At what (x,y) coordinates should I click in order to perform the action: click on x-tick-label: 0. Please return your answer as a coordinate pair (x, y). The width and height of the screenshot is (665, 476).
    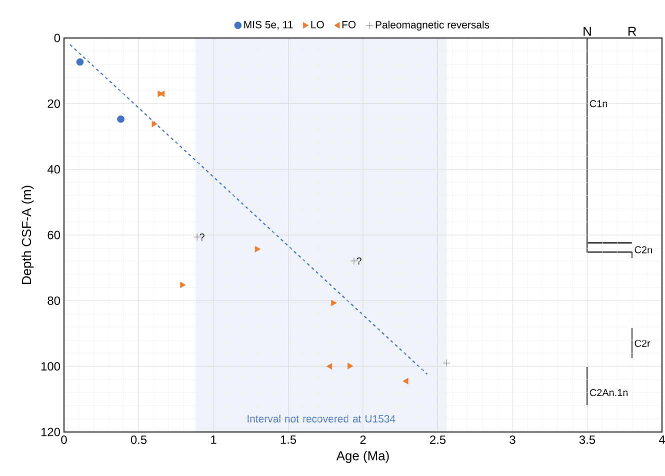
    Looking at the image, I should click on (64, 440).